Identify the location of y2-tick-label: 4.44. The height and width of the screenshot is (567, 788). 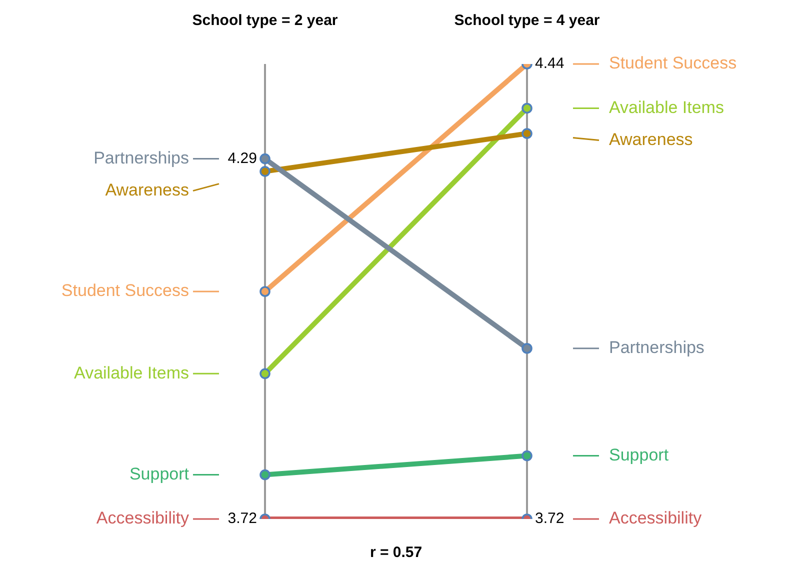
(549, 63).